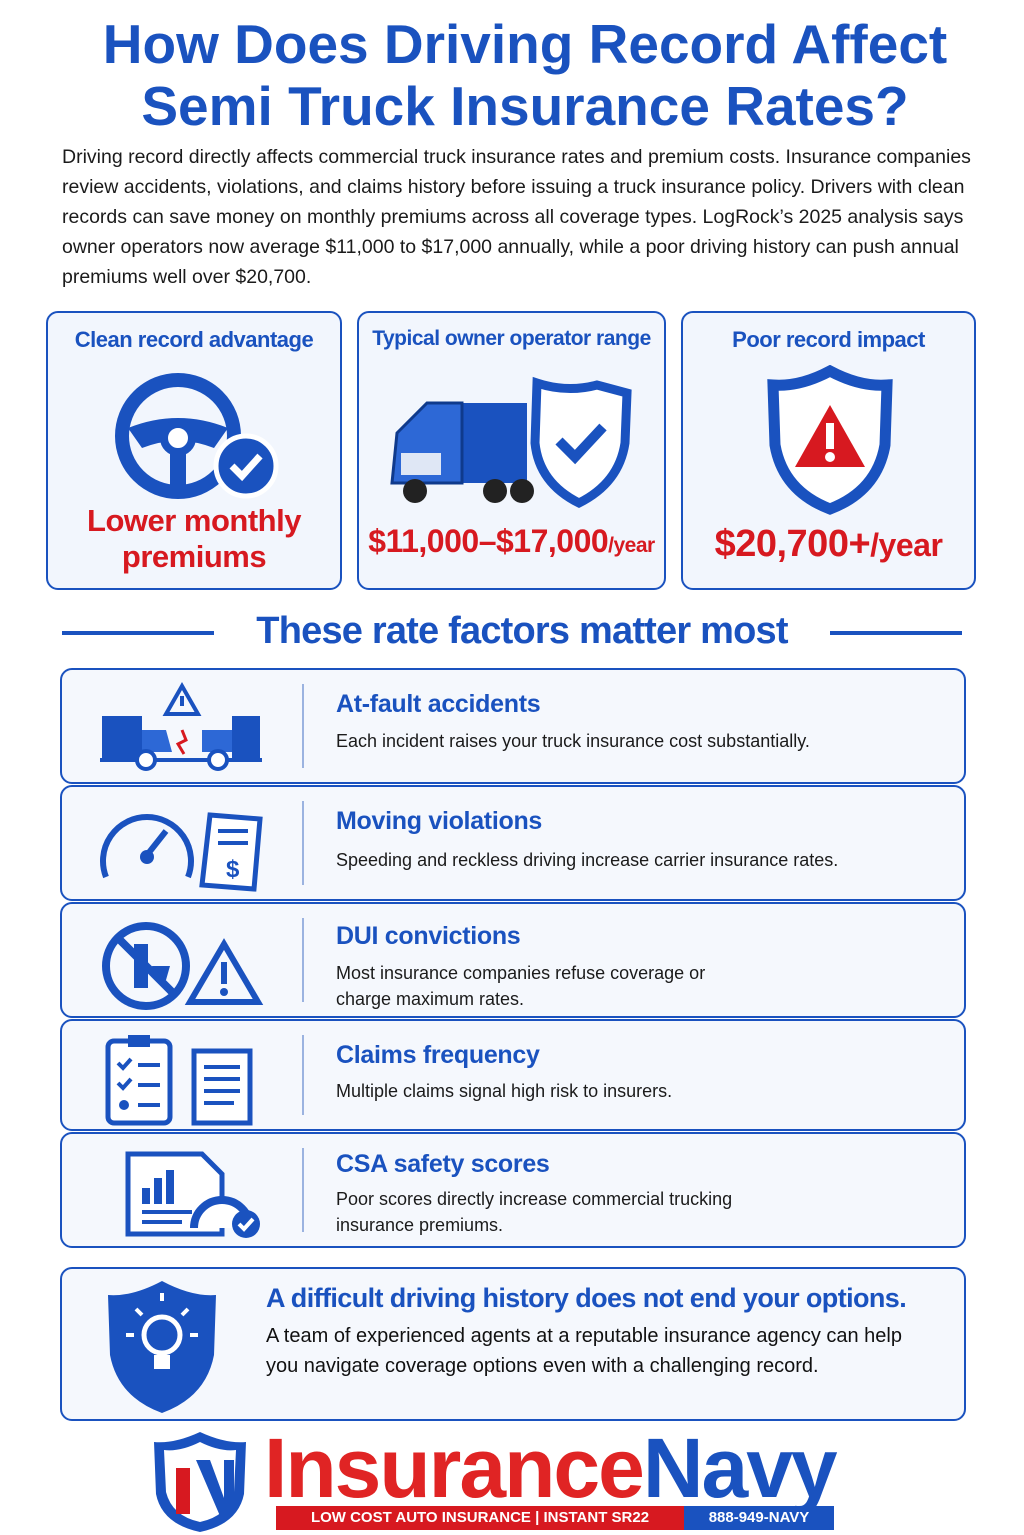 The image size is (1024, 1535). I want to click on card-label: Typical owner operator range, so click(511, 338).